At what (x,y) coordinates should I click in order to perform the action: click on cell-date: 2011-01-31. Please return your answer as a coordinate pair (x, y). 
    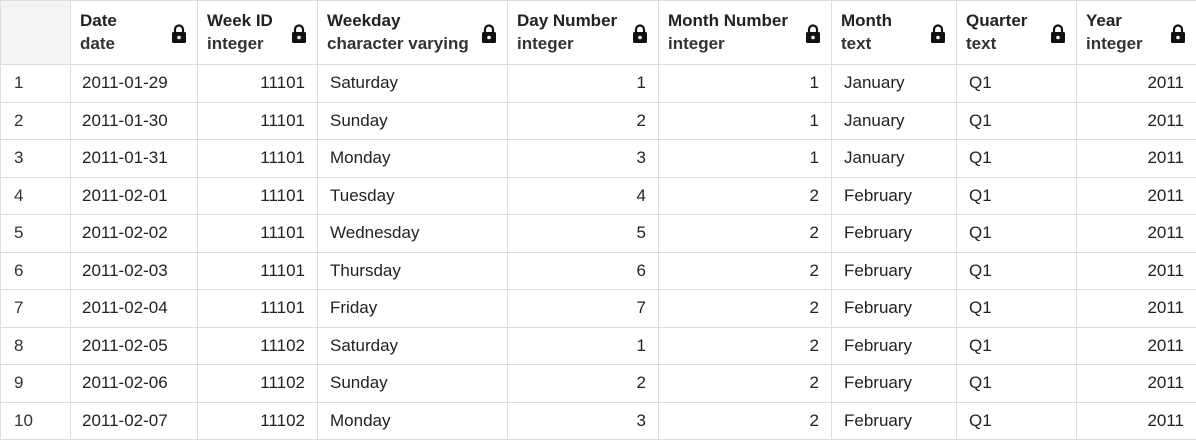
    Looking at the image, I should click on (134, 158).